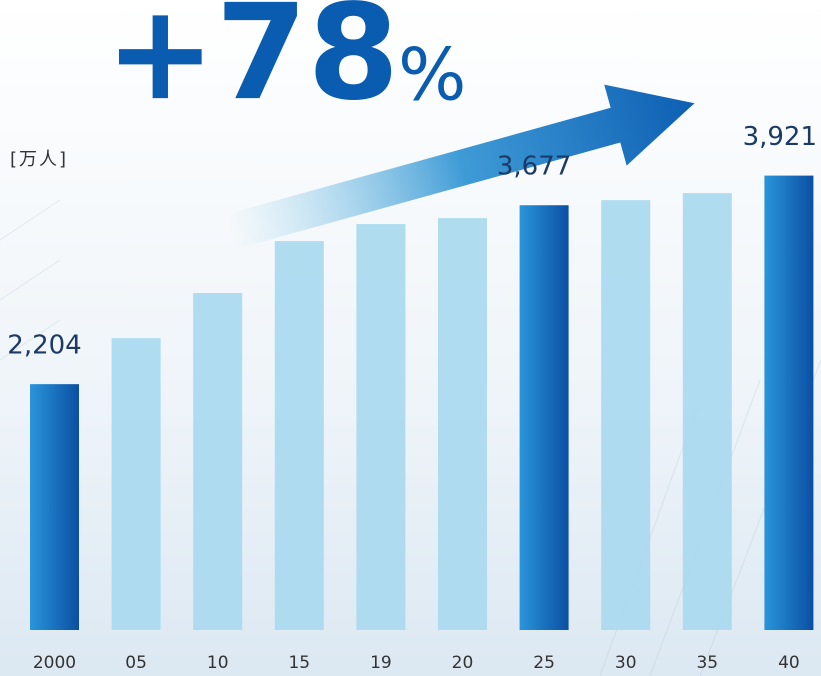  What do you see at coordinates (707, 663) in the screenshot?
I see `x-tick-label: 35` at bounding box center [707, 663].